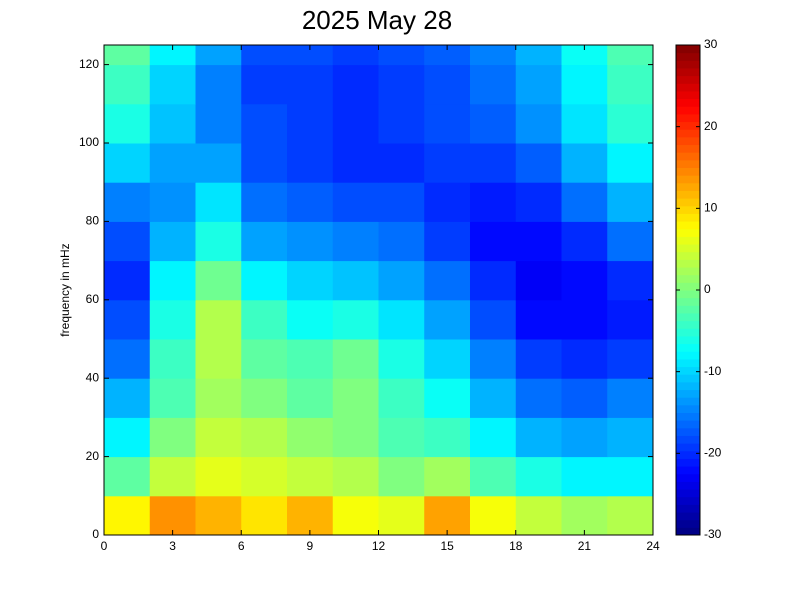 This screenshot has height=600, width=801. What do you see at coordinates (65, 289) in the screenshot?
I see `y-axis-label: frequency in mHz` at bounding box center [65, 289].